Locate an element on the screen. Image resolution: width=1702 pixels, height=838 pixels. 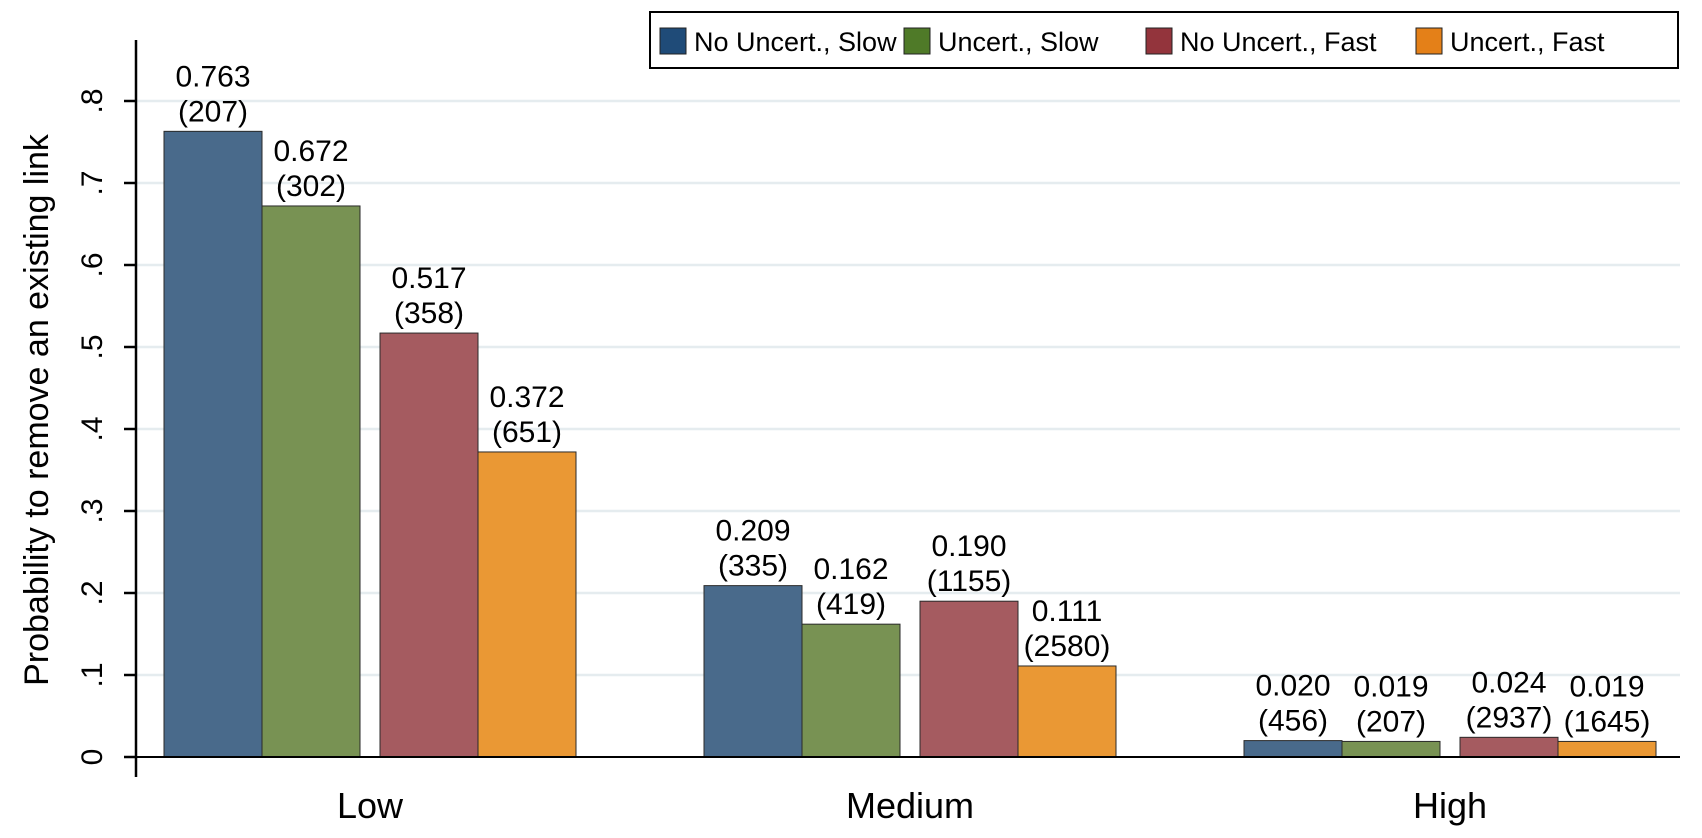
legend-entry-label: Uncert., Slow is located at coordinates (1018, 42).